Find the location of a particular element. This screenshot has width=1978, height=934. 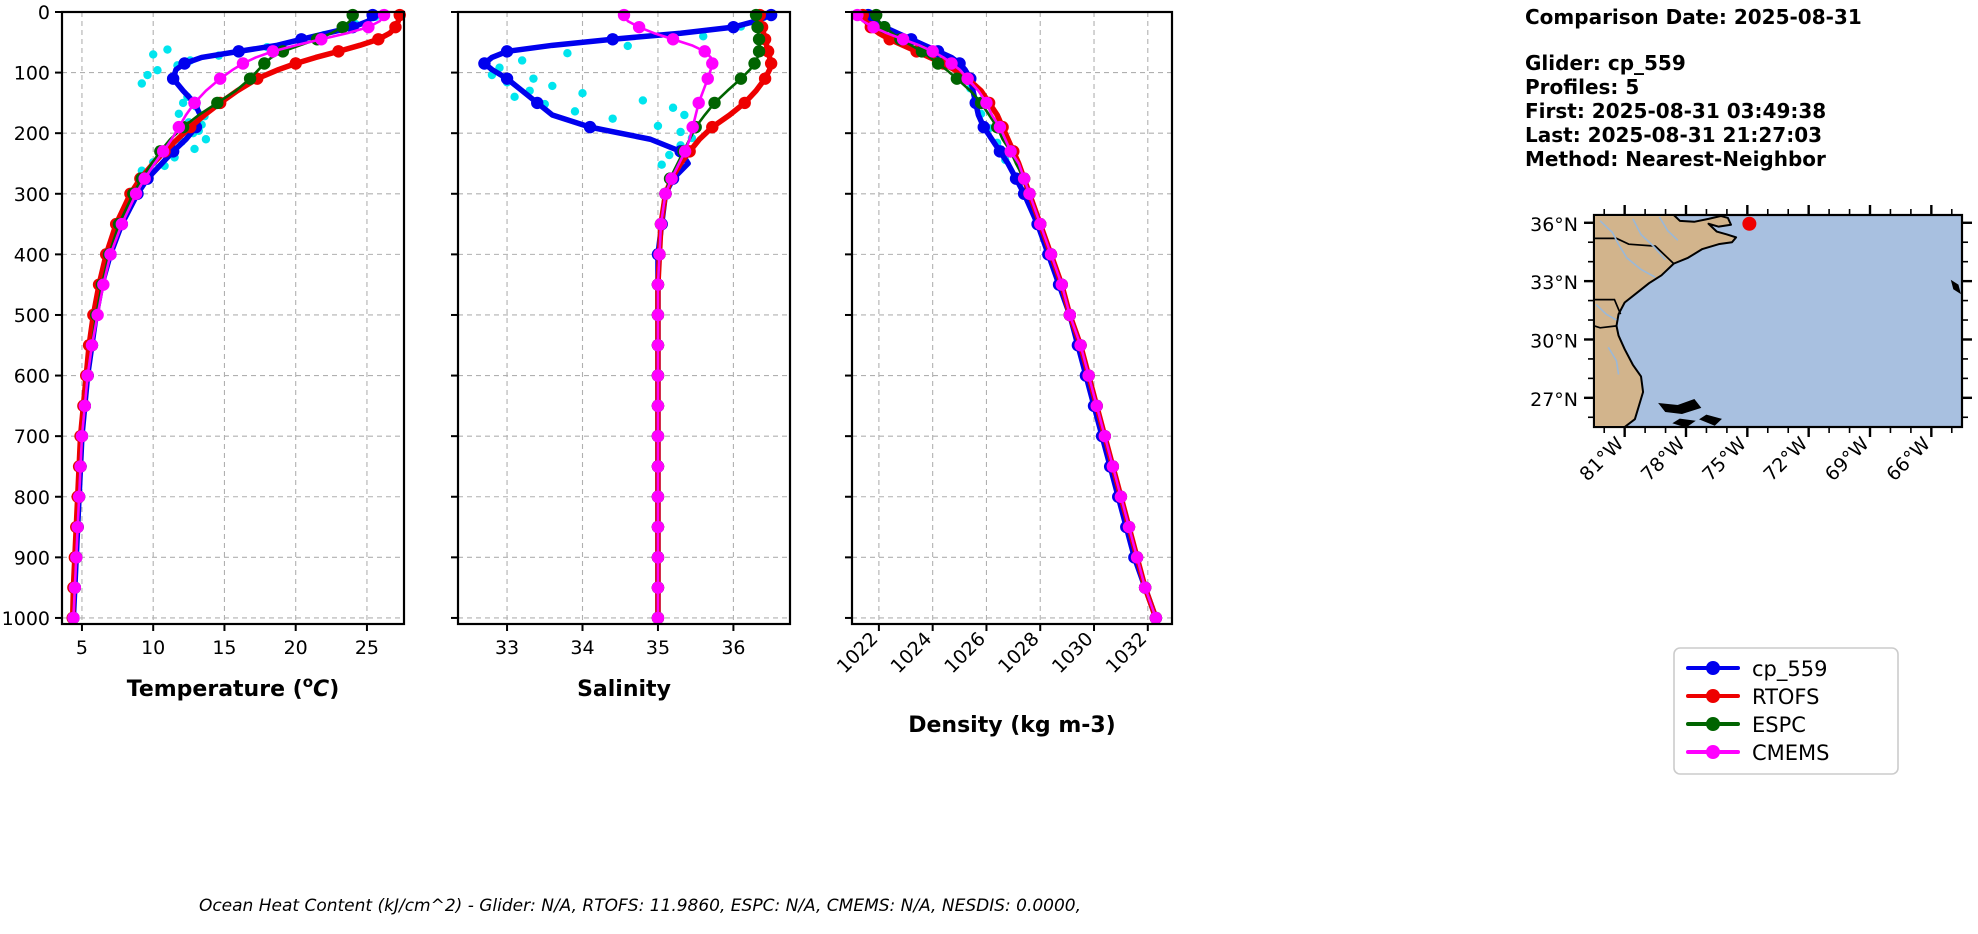

svg-text: Salinity is located at coordinates (624, 689).